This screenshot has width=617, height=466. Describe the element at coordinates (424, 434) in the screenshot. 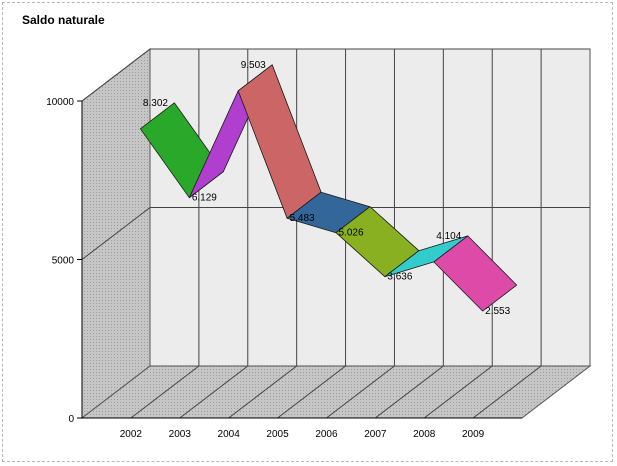

I see `x-tick-label: 2008` at that location.